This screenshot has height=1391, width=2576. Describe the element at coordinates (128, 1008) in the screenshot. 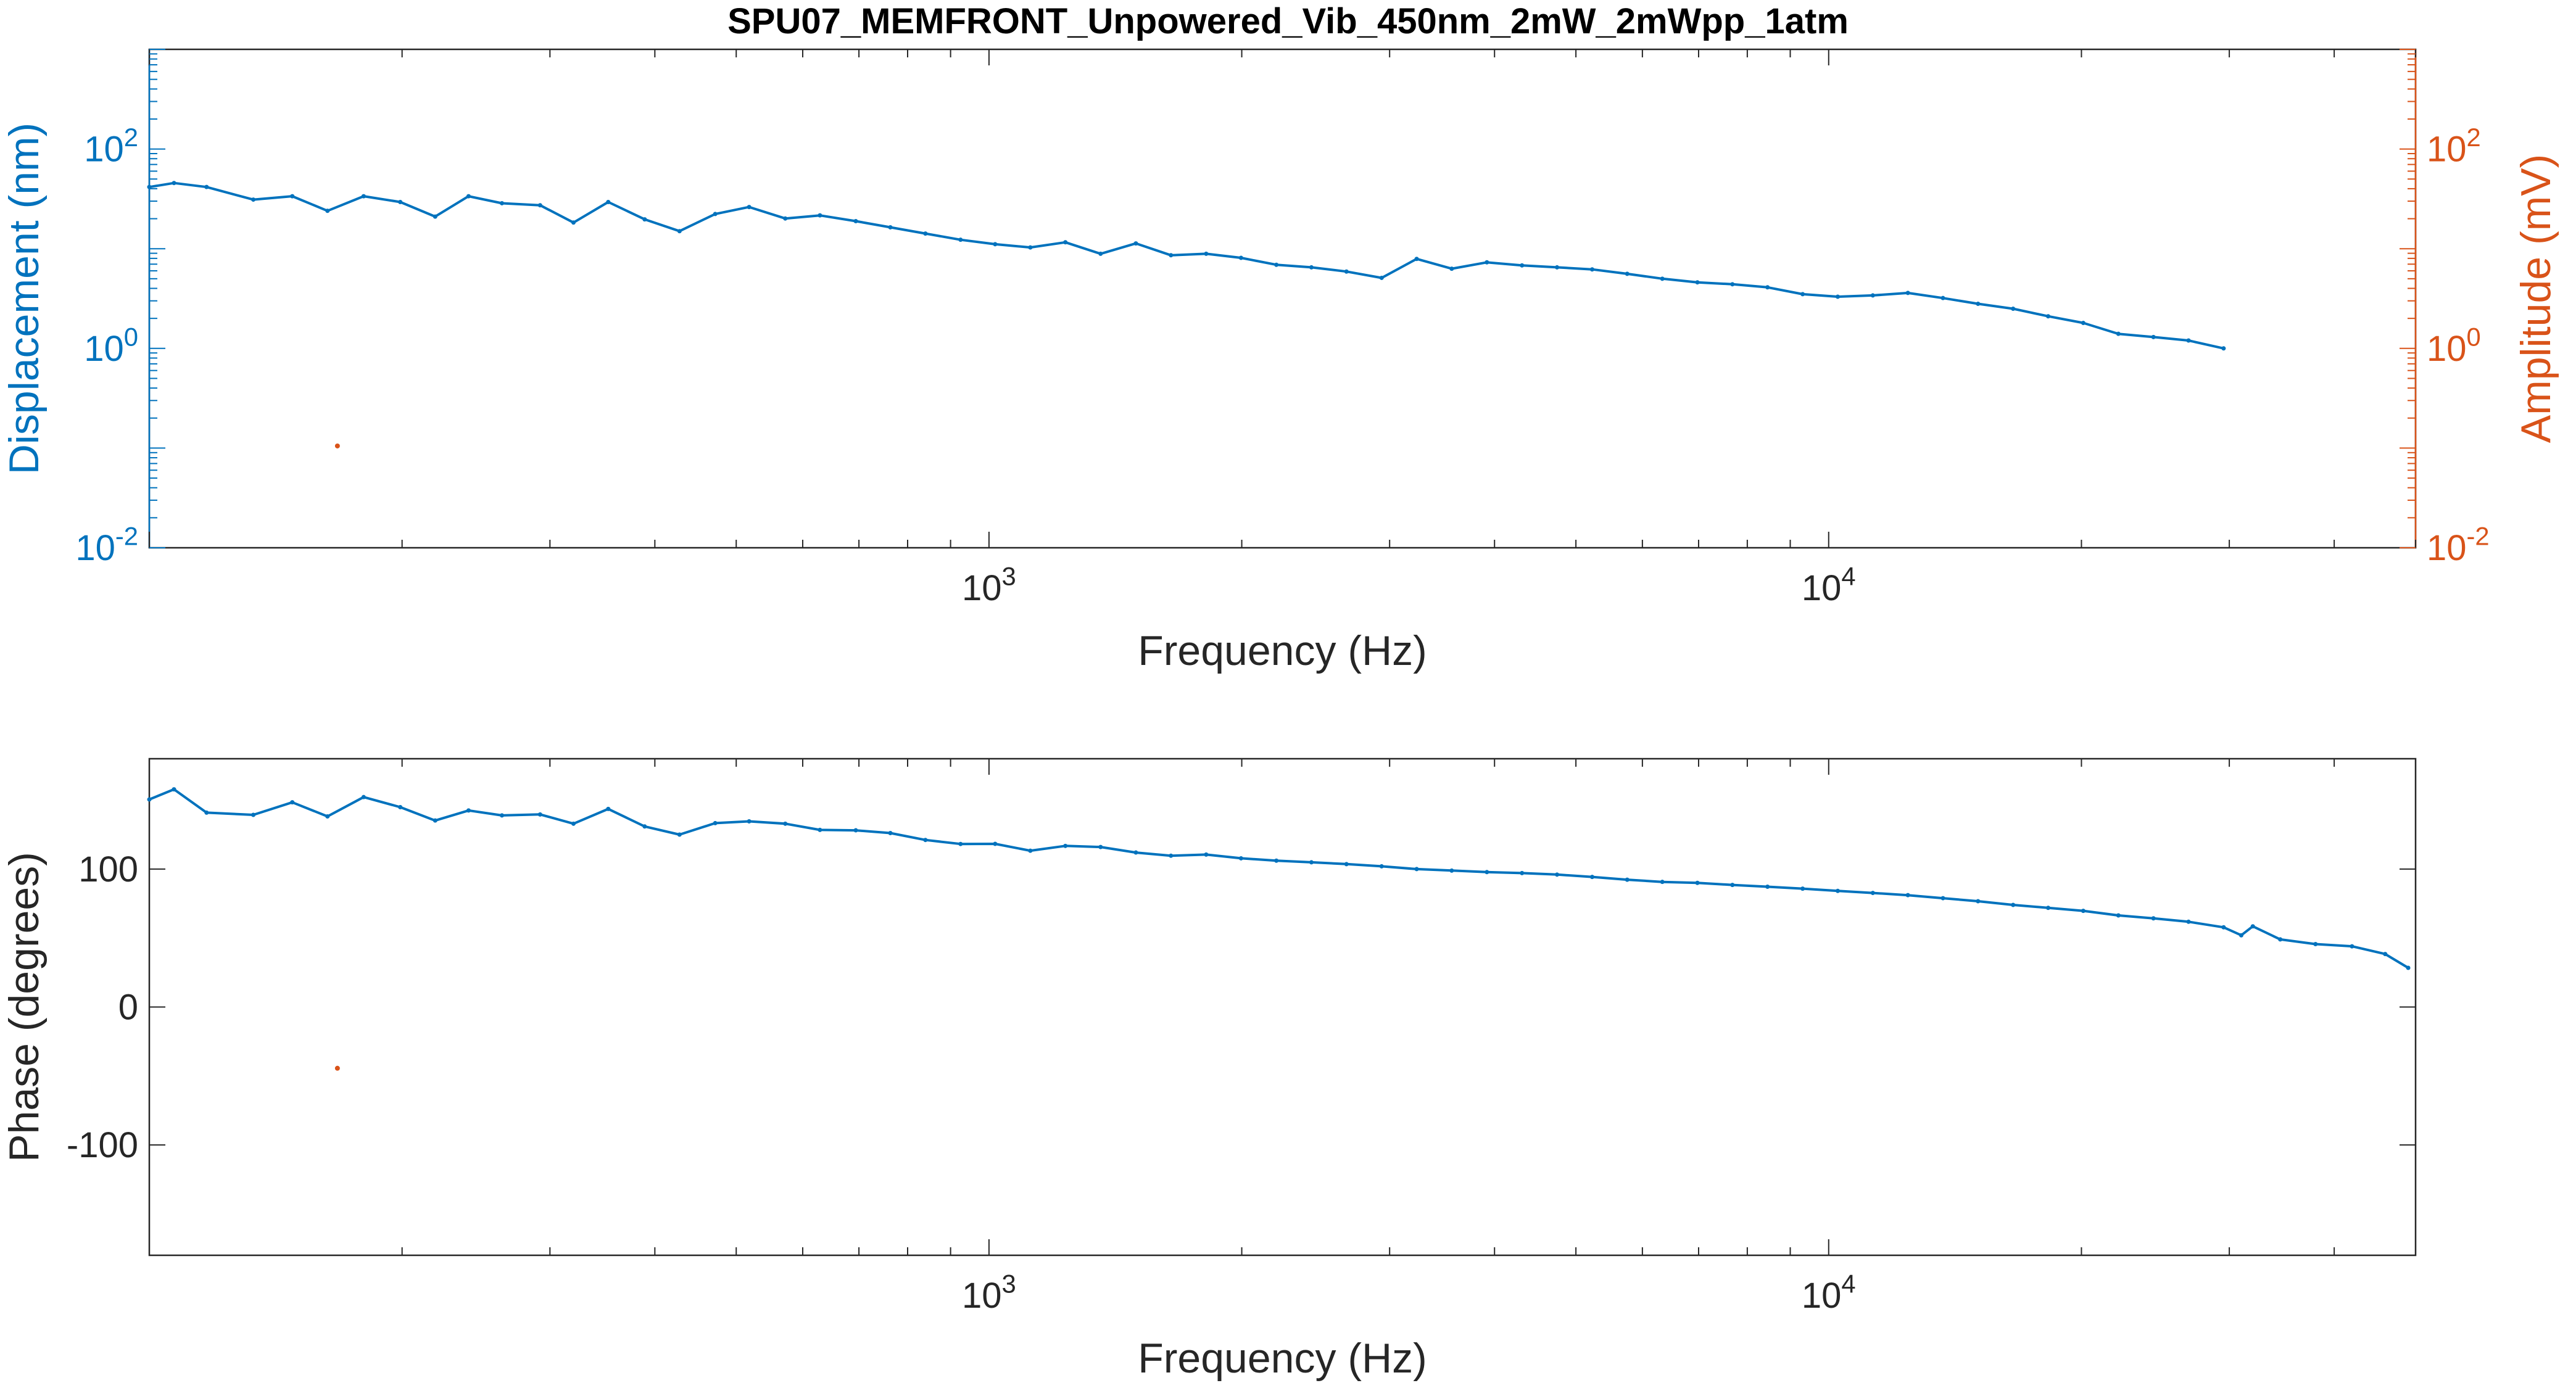

I see `y-tick-label: 0` at that location.